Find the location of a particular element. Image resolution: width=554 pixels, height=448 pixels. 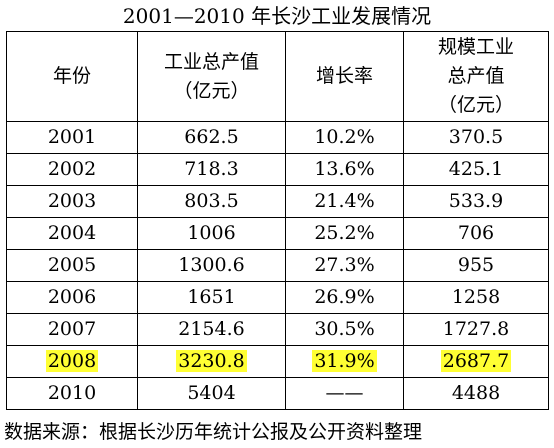

header-growth: 增长率 is located at coordinates (344, 76).